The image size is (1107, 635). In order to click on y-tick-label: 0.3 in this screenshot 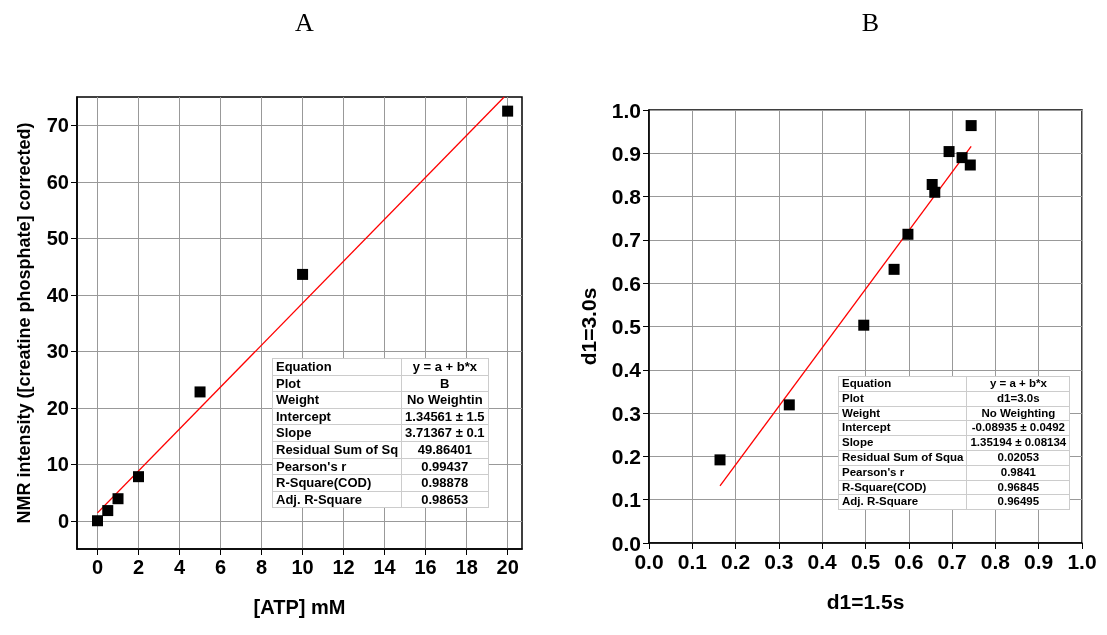, I will do `click(626, 413)`.